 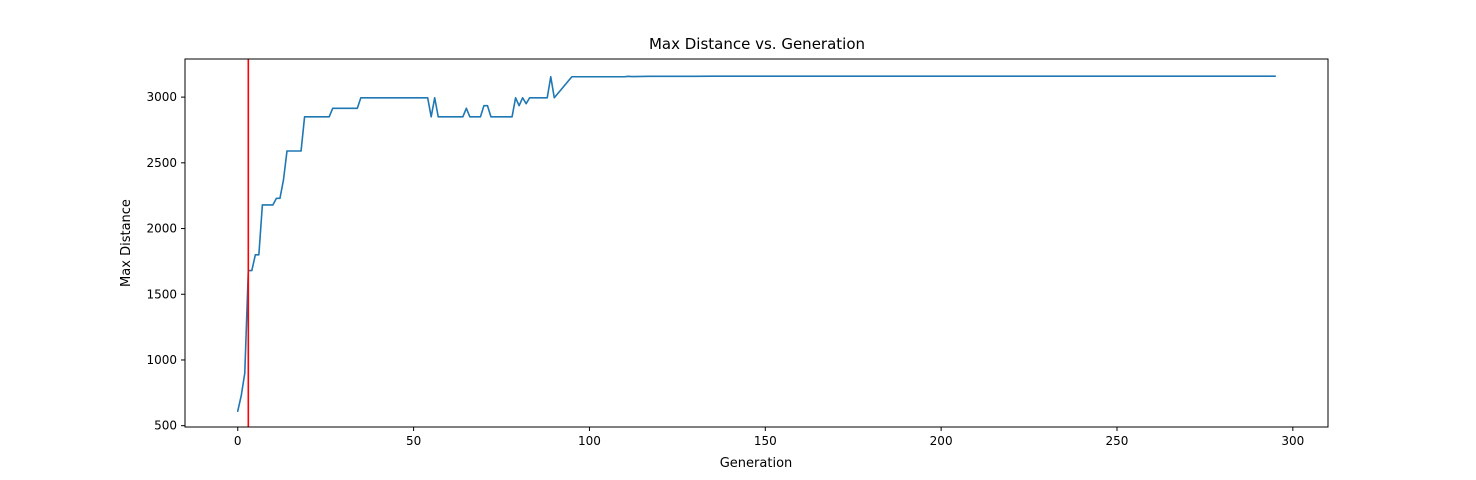 What do you see at coordinates (161, 163) in the screenshot?
I see `y-tick-label: 2500` at bounding box center [161, 163].